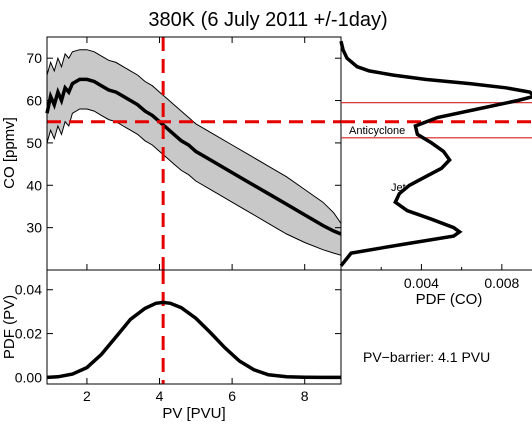 This screenshot has height=425, width=532. I want to click on chart-title: 380K (6 July 2011 +/-1day), so click(267, 20).